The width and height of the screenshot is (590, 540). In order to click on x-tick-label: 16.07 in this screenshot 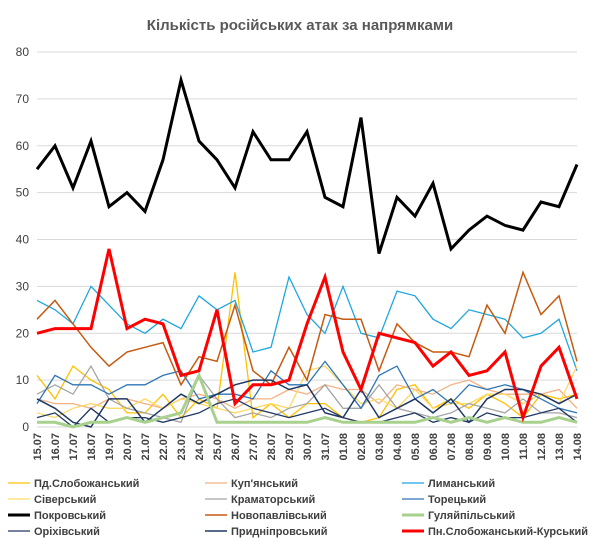, I will do `click(56, 447)`.